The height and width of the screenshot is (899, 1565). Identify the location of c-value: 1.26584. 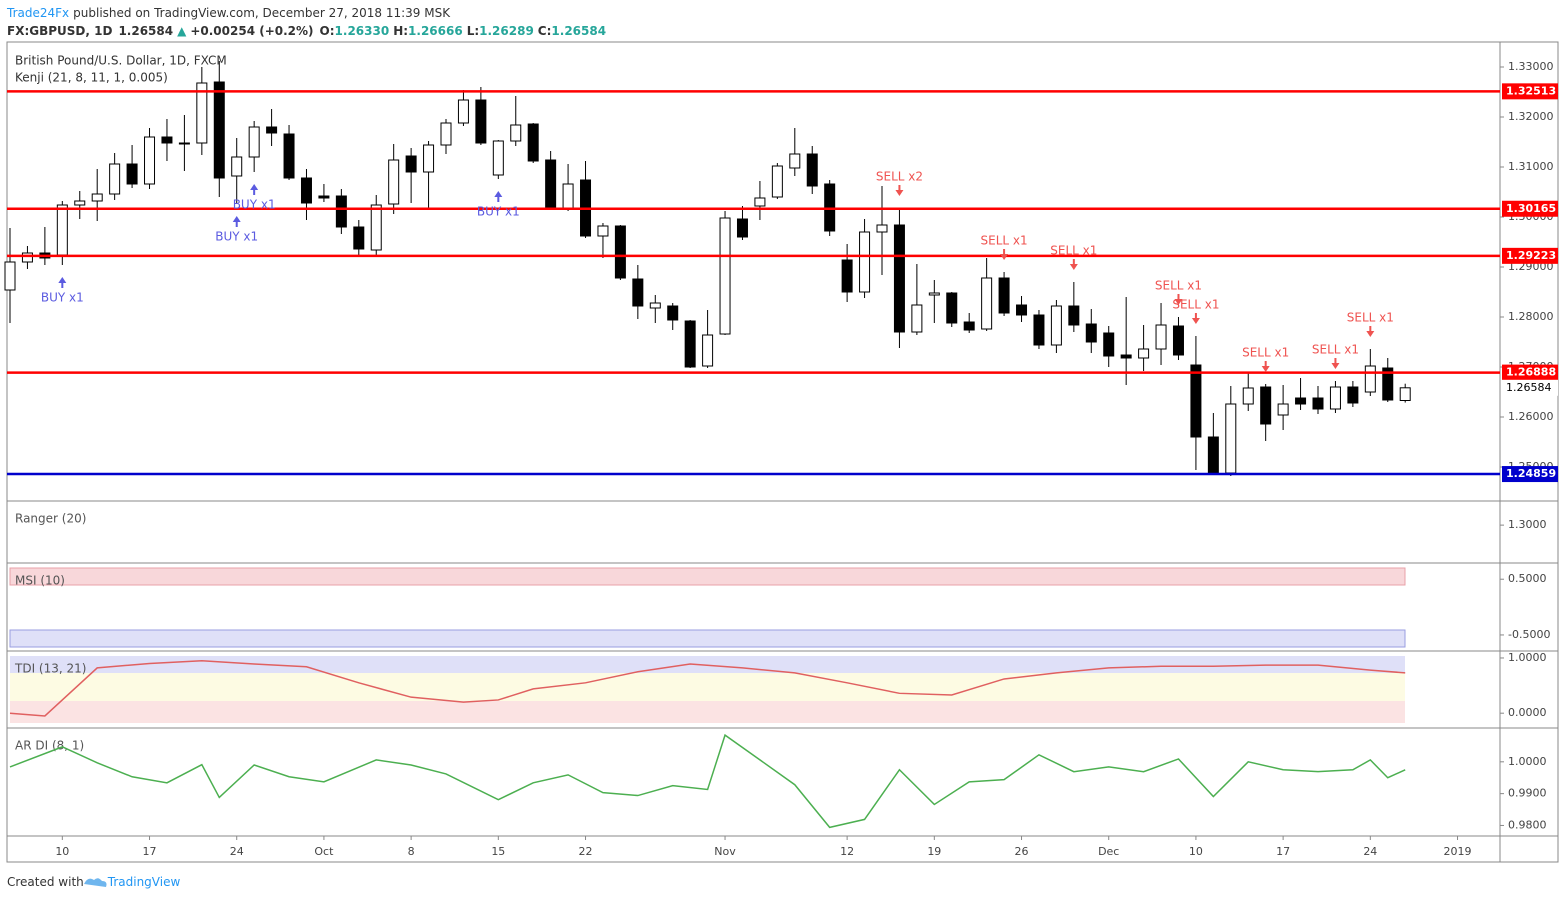
(578, 31).